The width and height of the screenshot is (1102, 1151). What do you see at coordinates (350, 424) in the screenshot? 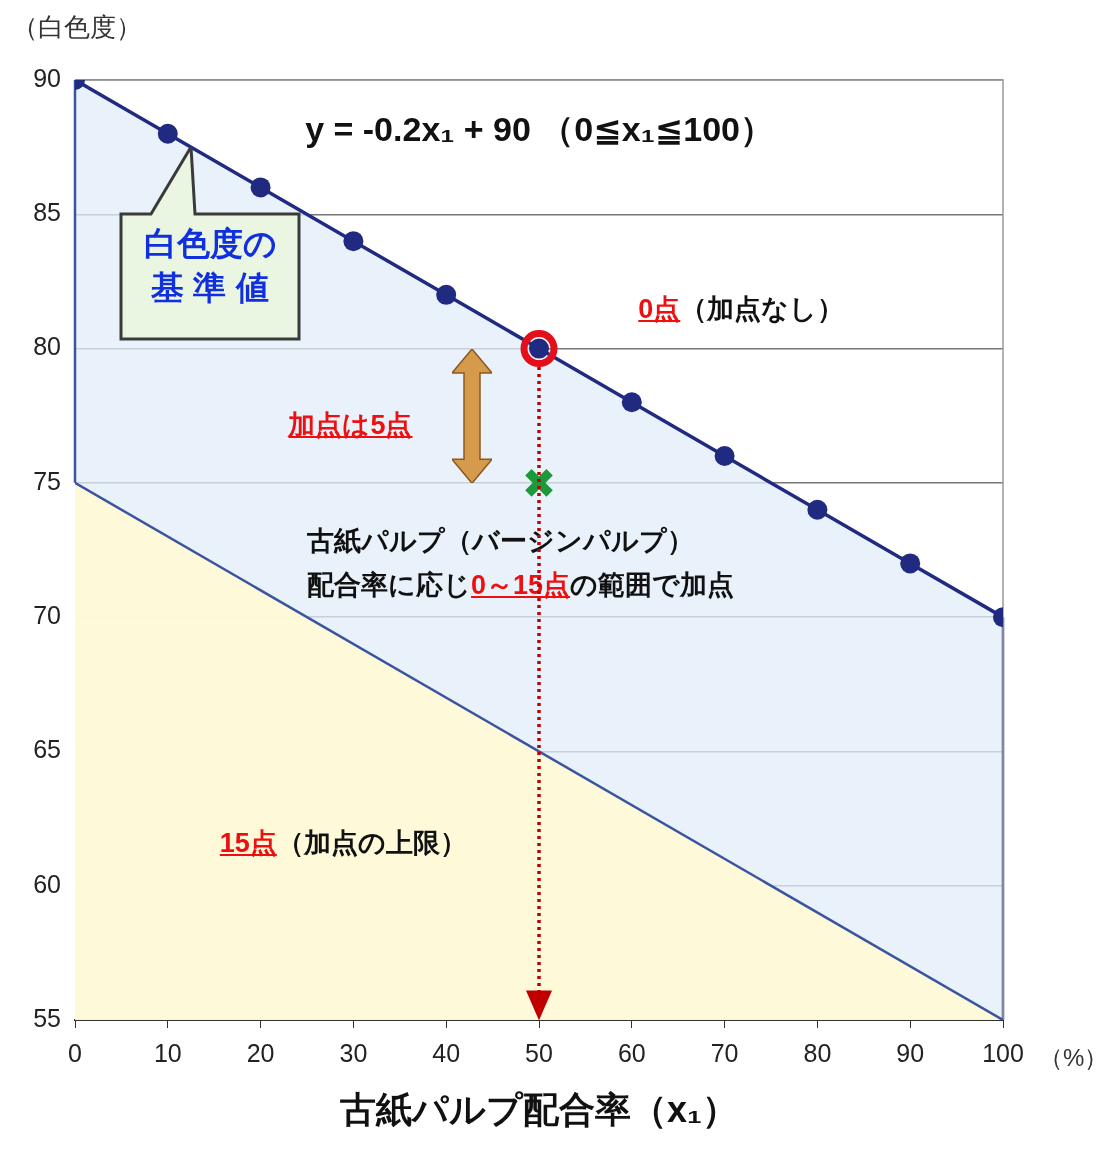
I see `annotation: 加点は5点` at bounding box center [350, 424].